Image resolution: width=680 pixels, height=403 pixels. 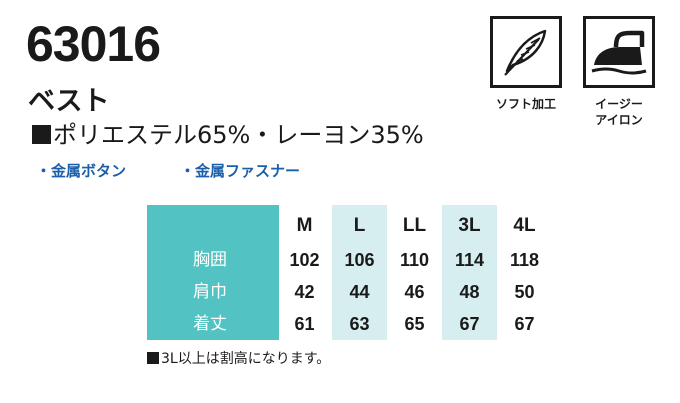 I want to click on size-header-m: M, so click(x=304, y=225).